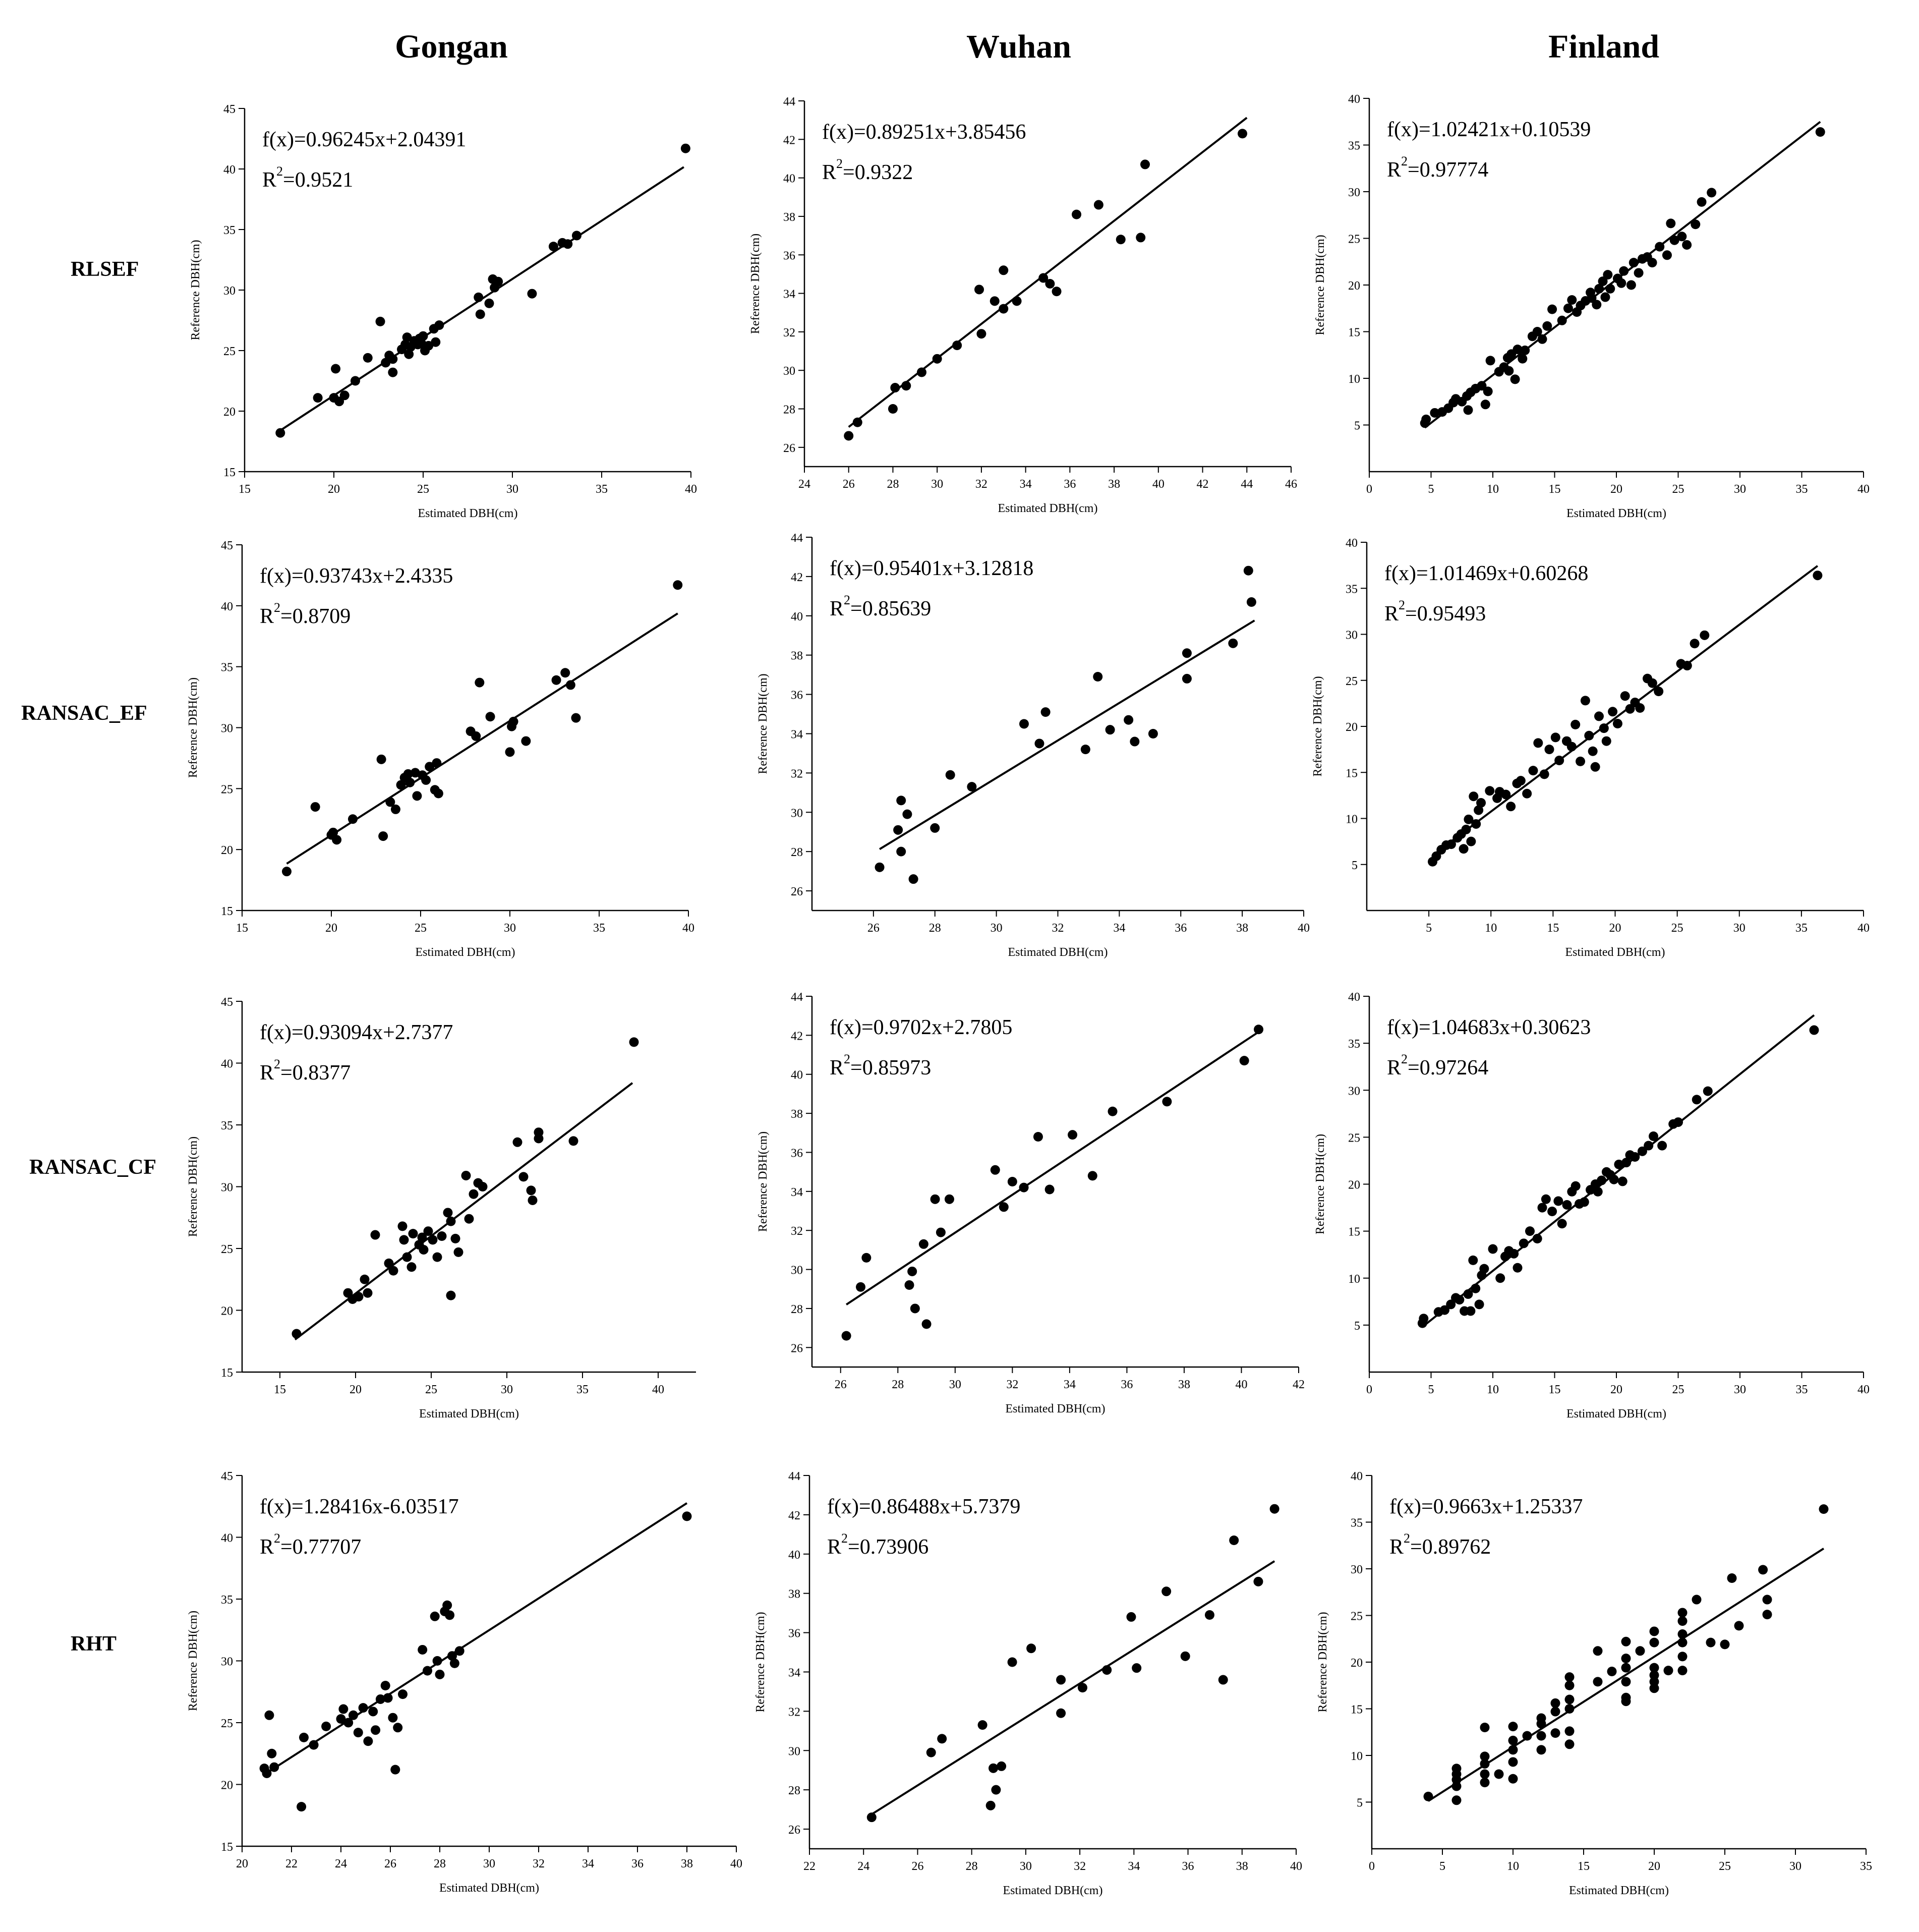 This screenshot has height=1932, width=1919. What do you see at coordinates (227, 1064) in the screenshot?
I see `y-tick-label: 40` at bounding box center [227, 1064].